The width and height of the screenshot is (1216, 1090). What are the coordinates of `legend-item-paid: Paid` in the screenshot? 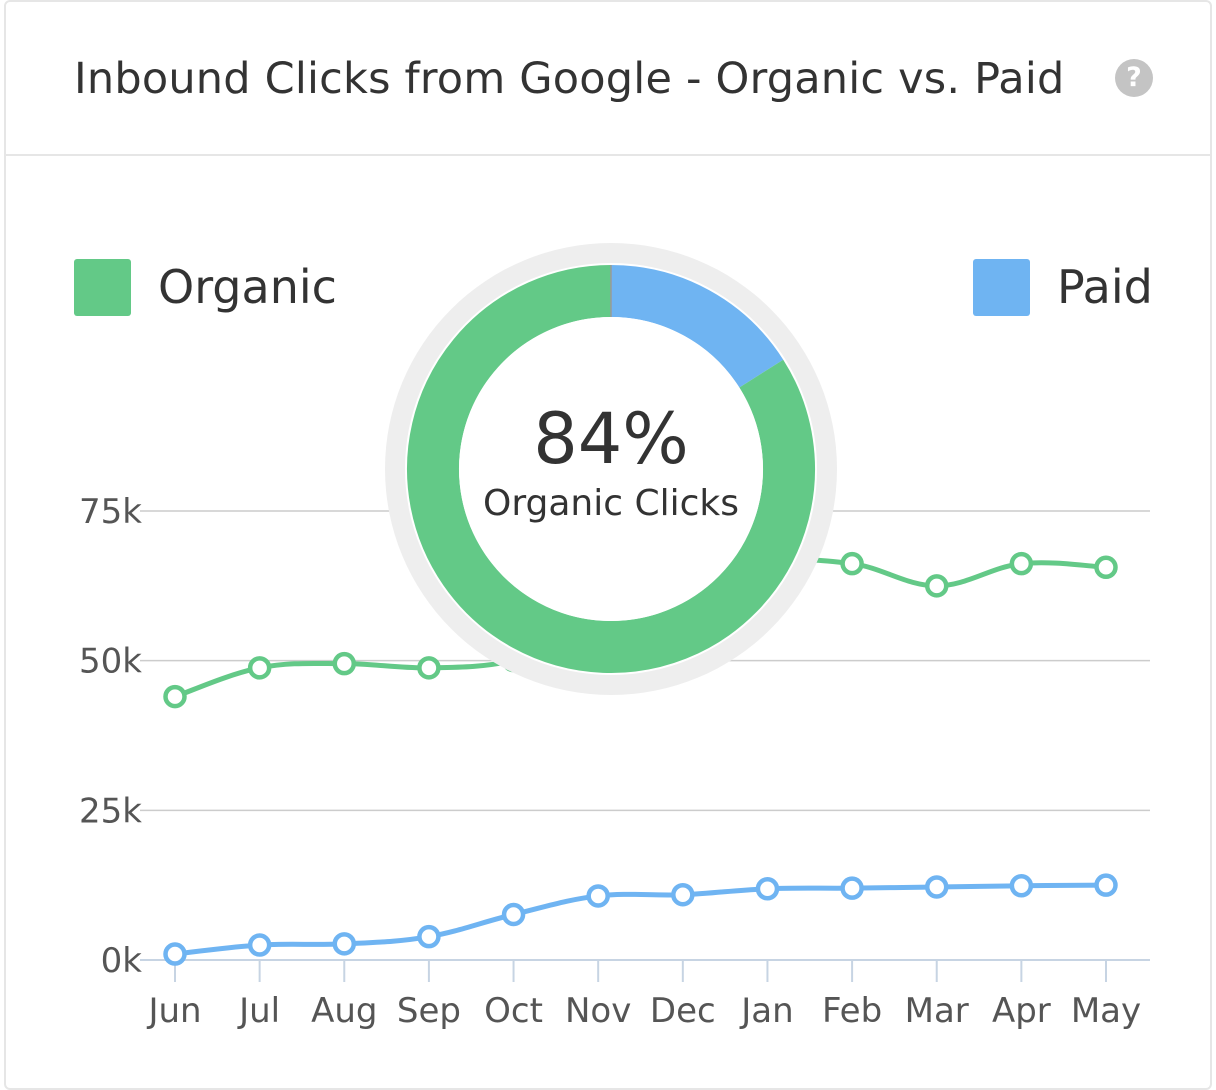 It's located at (1063, 287).